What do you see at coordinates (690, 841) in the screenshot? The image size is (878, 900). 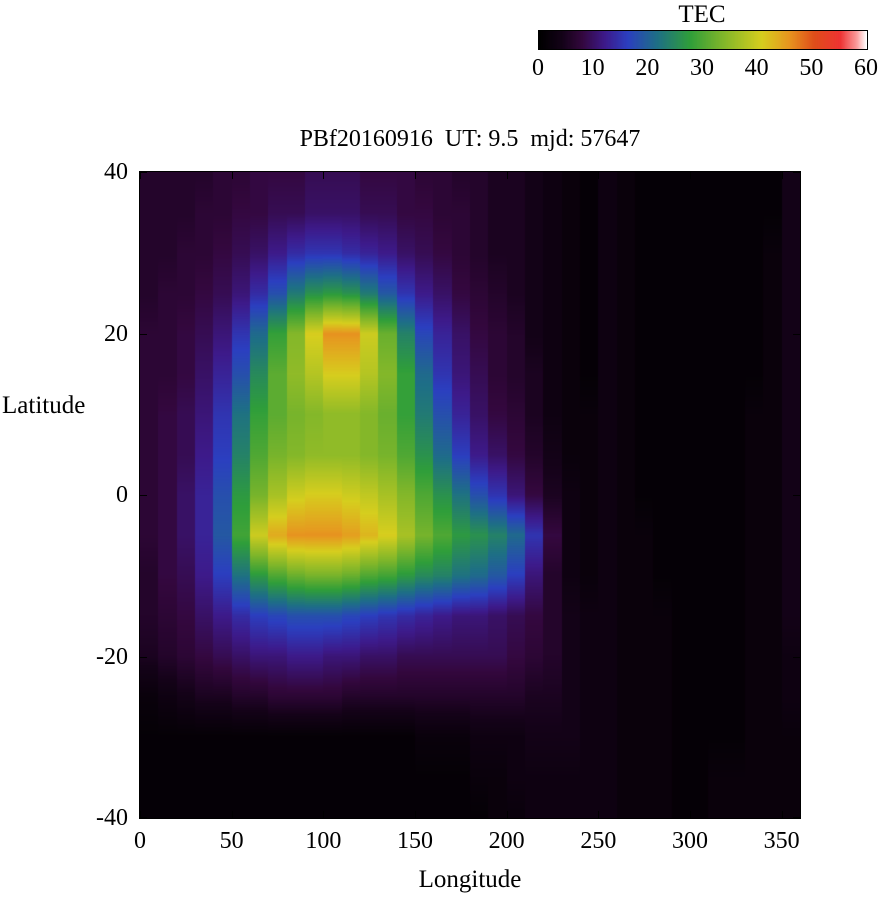 I see `x-tick-label: 300` at bounding box center [690, 841].